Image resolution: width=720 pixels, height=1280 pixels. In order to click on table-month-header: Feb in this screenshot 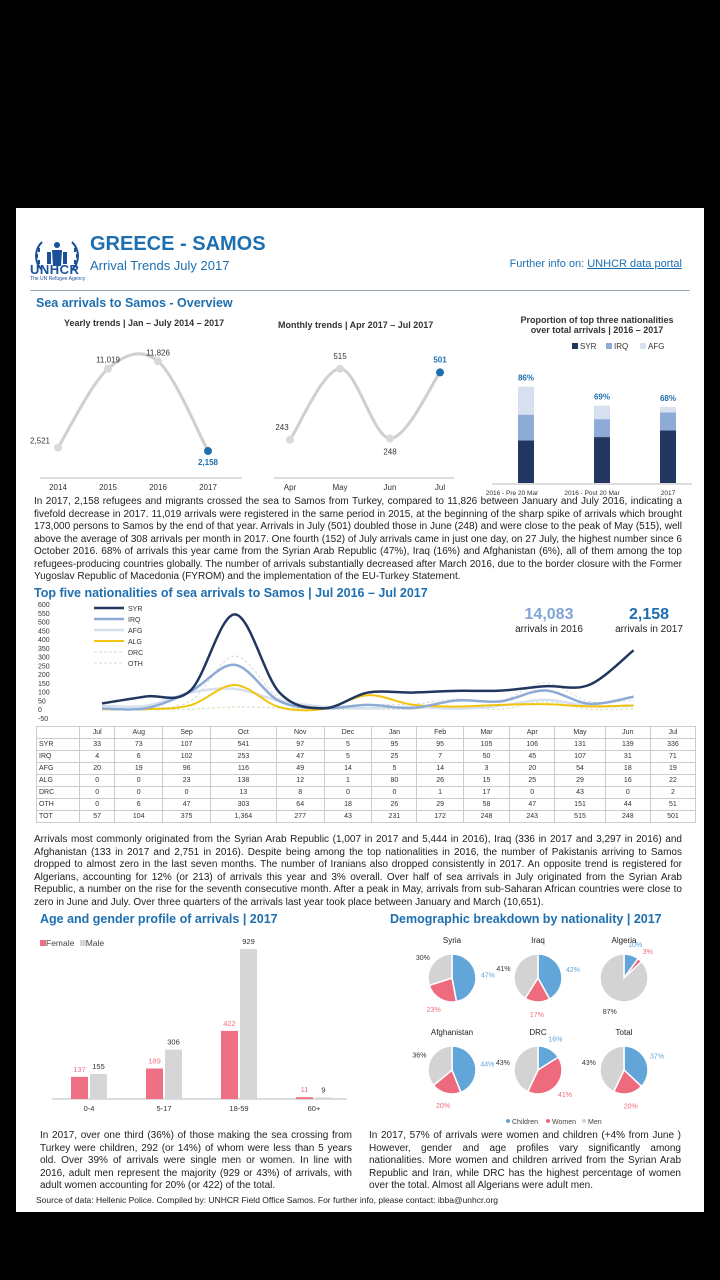, I will do `click(440, 732)`.